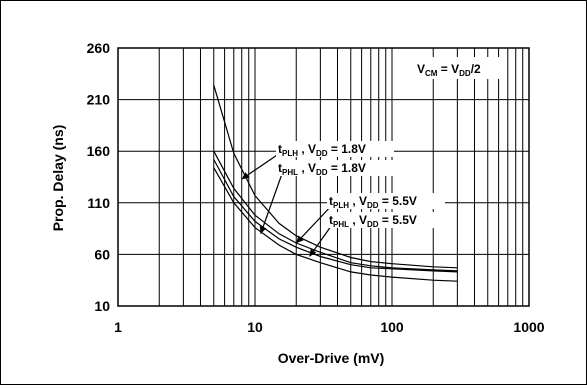  What do you see at coordinates (329, 327) in the screenshot?
I see `x-tick-labels: 1 10 100 1000` at bounding box center [329, 327].